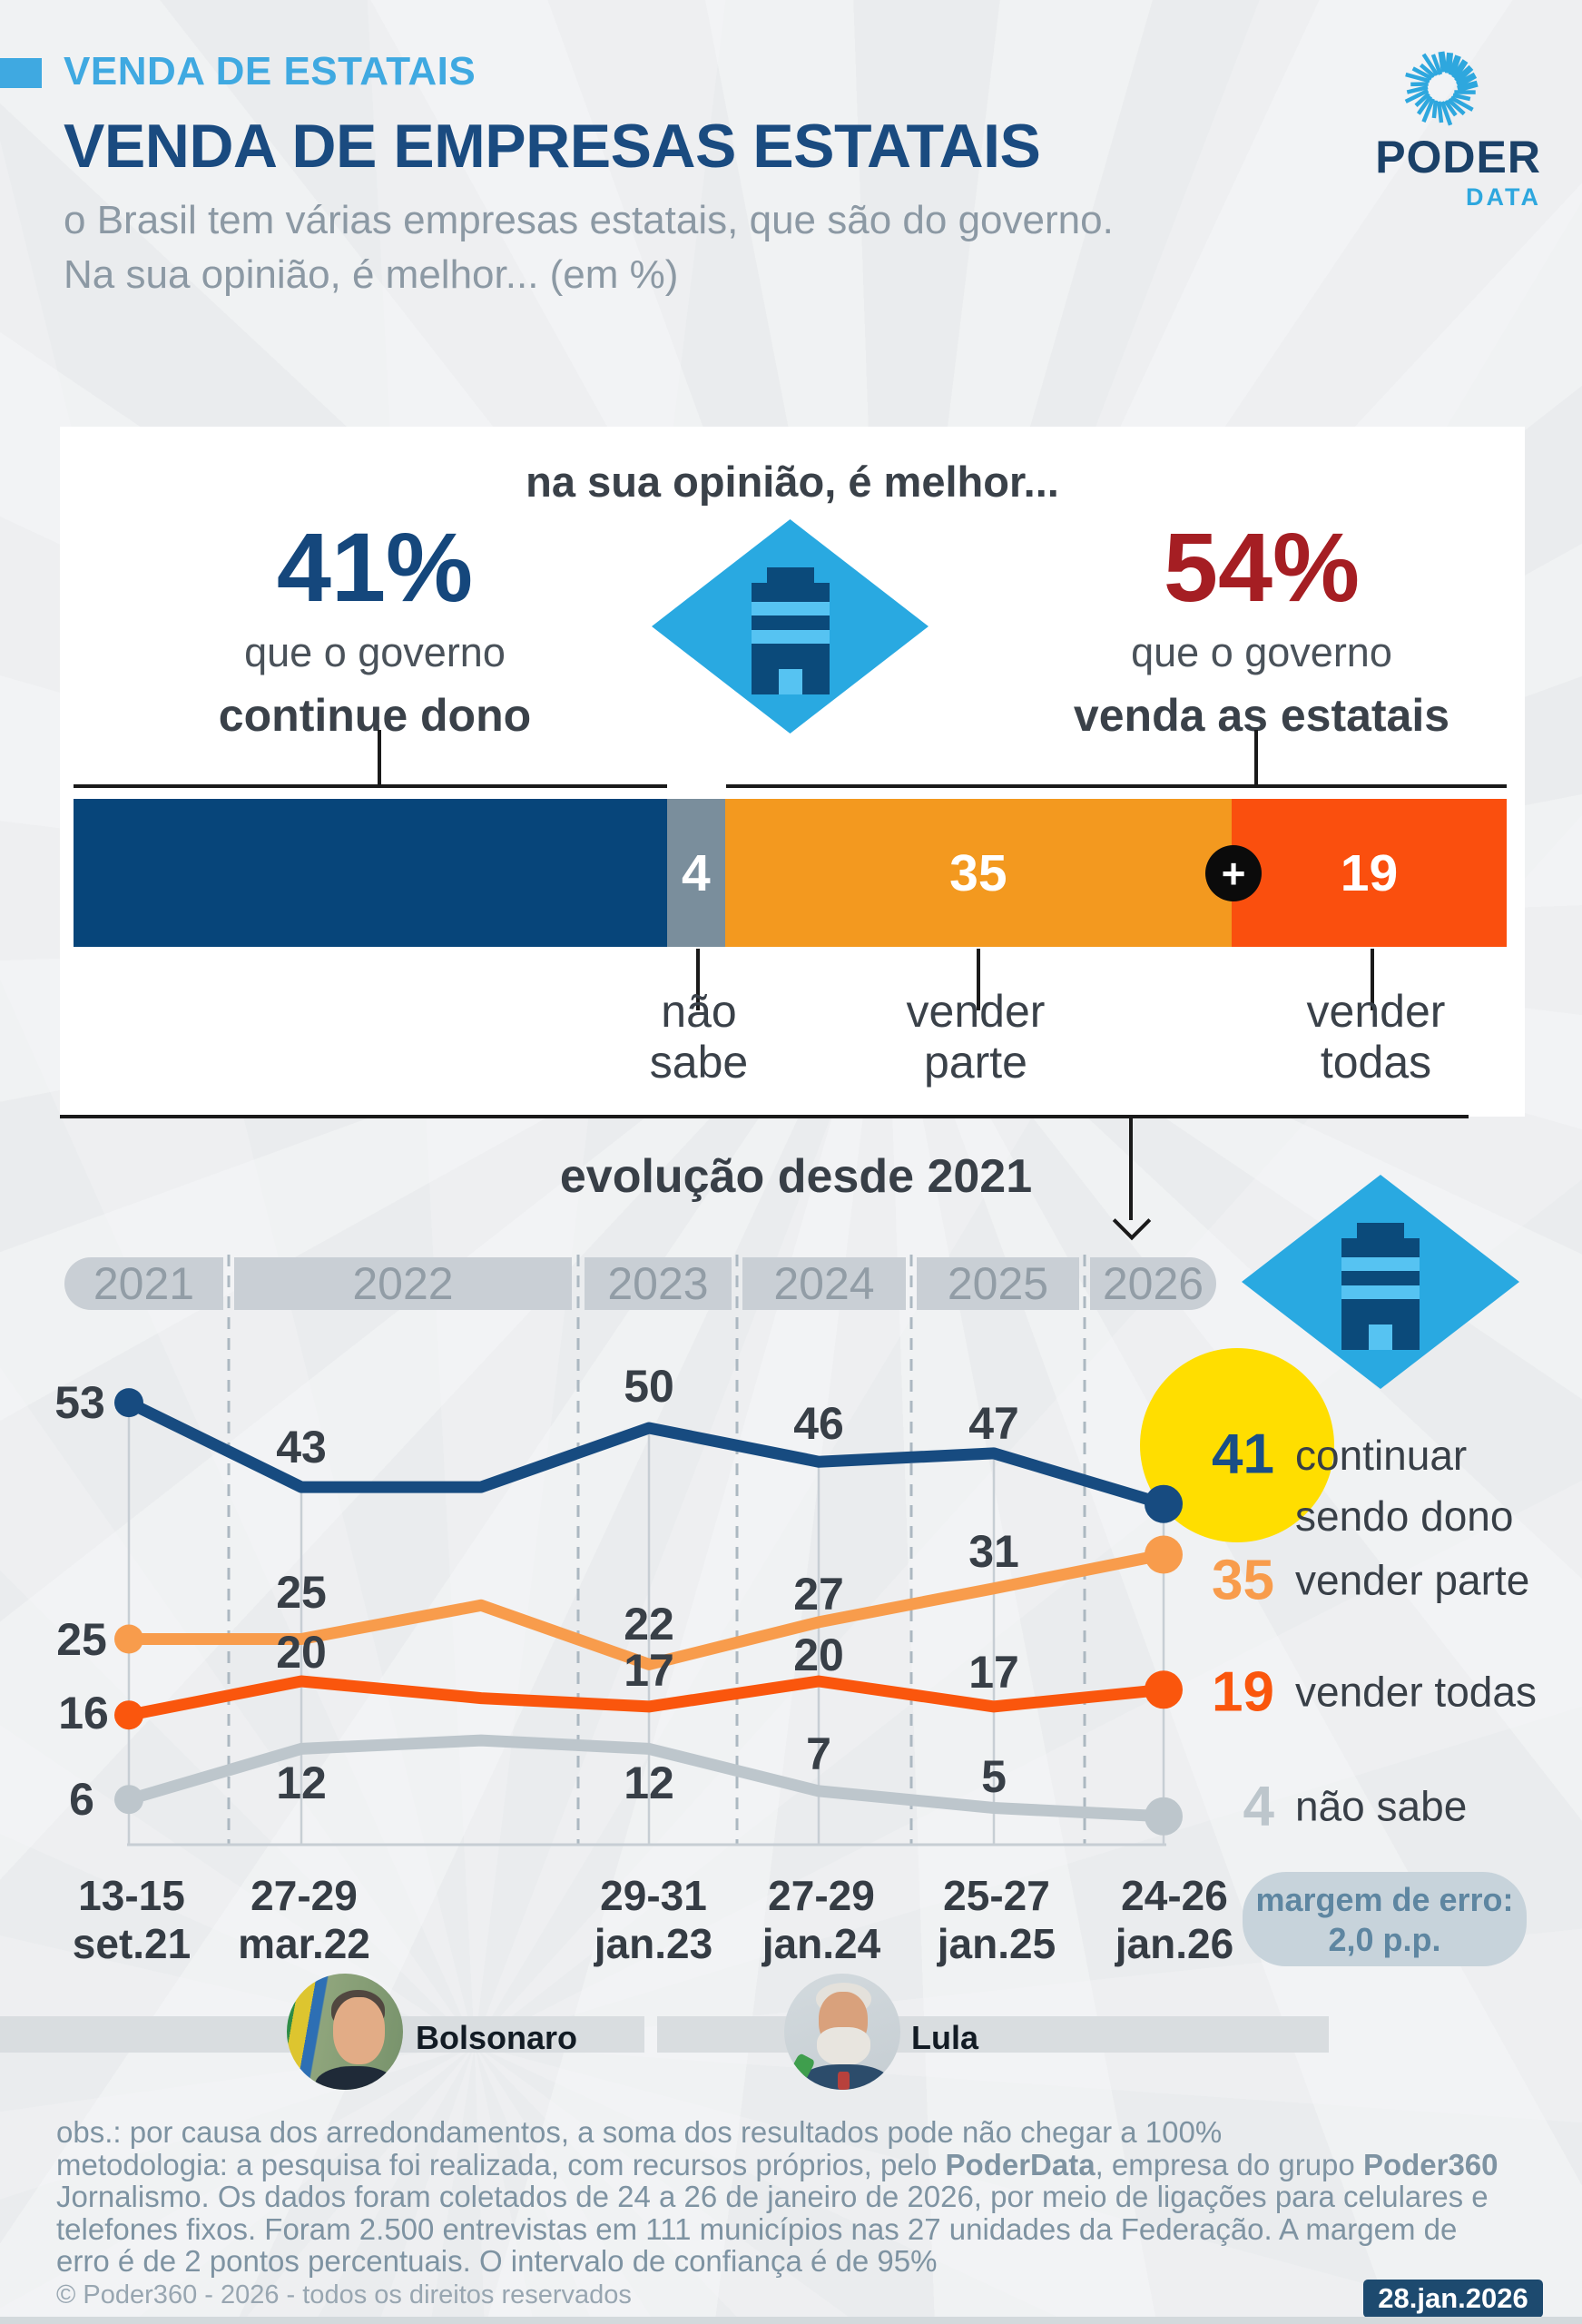  Describe the element at coordinates (552, 146) in the screenshot. I see `page-title: VENDA DE EMPRESAS ESTATAIS` at that location.